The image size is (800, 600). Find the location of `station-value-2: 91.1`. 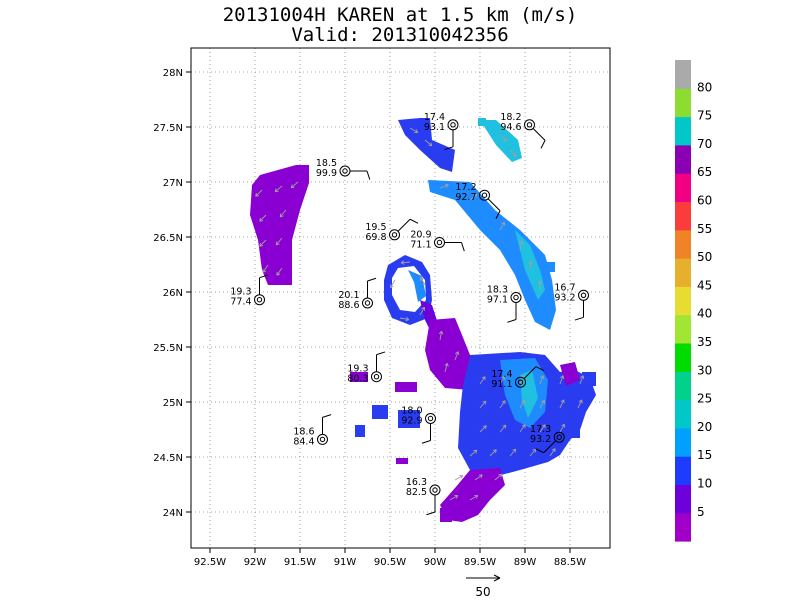

station-value-2: 91.1 is located at coordinates (501, 384).